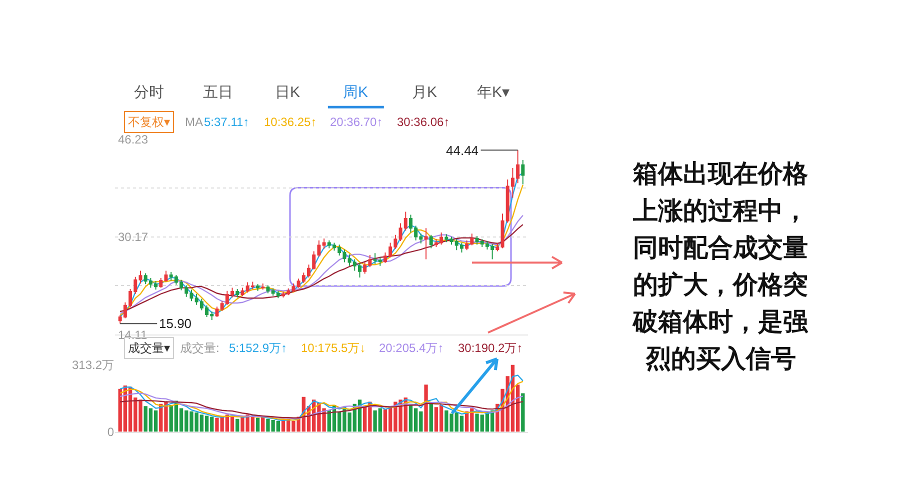 This screenshot has width=900, height=500. I want to click on text: 5:37.11↑, so click(227, 122).